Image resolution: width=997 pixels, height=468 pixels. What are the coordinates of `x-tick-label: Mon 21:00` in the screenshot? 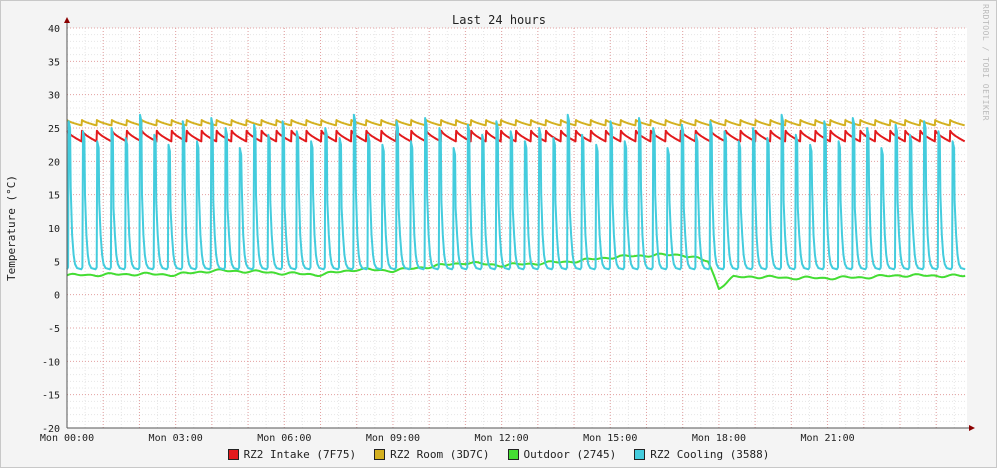 It's located at (827, 438).